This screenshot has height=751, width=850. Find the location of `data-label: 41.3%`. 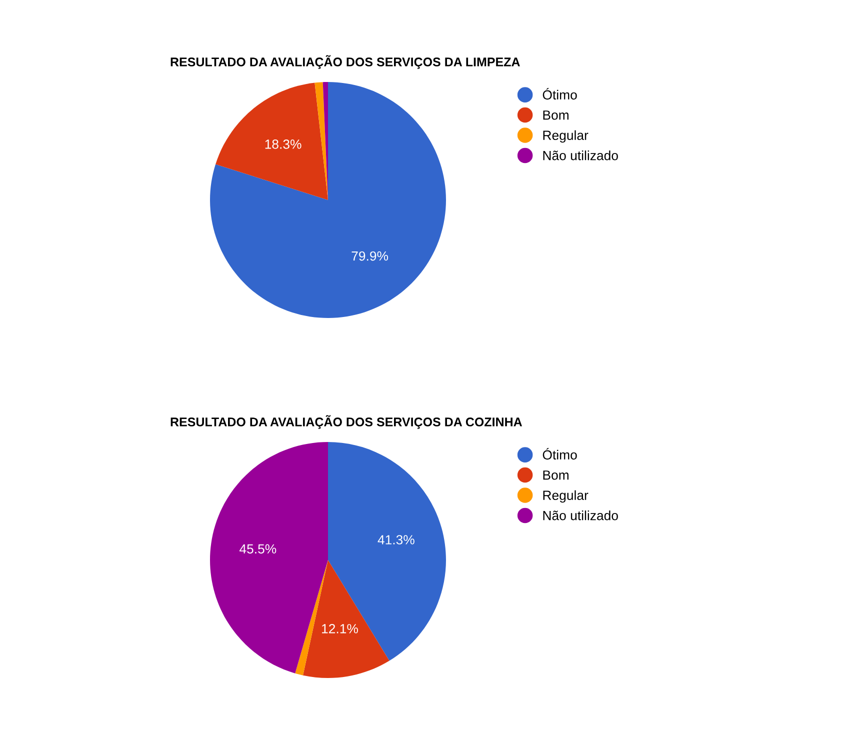

data-label: 41.3% is located at coordinates (396, 539).